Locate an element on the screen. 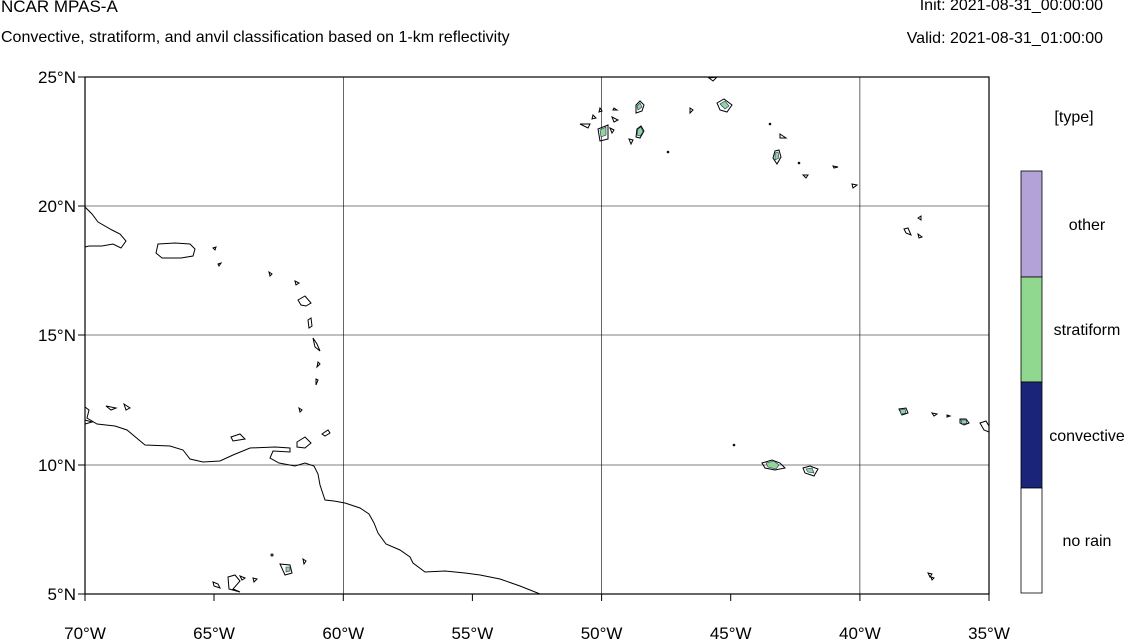 This screenshot has width=1128, height=641. legend-label-convective: convective is located at coordinates (1087, 436).